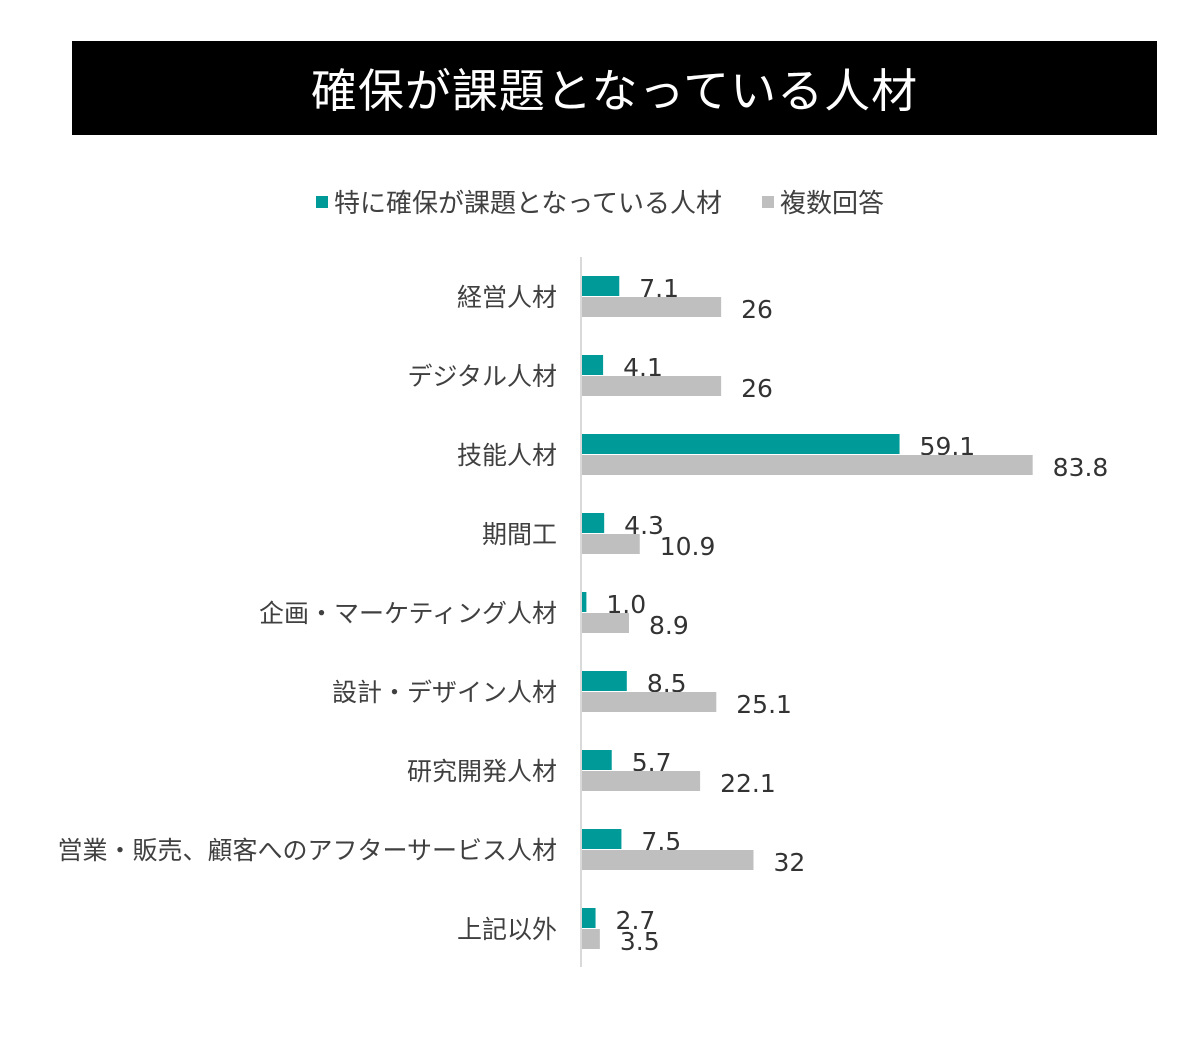  I want to click on legend: 特に確保が課題となっている人材 複数回答, so click(600, 201).